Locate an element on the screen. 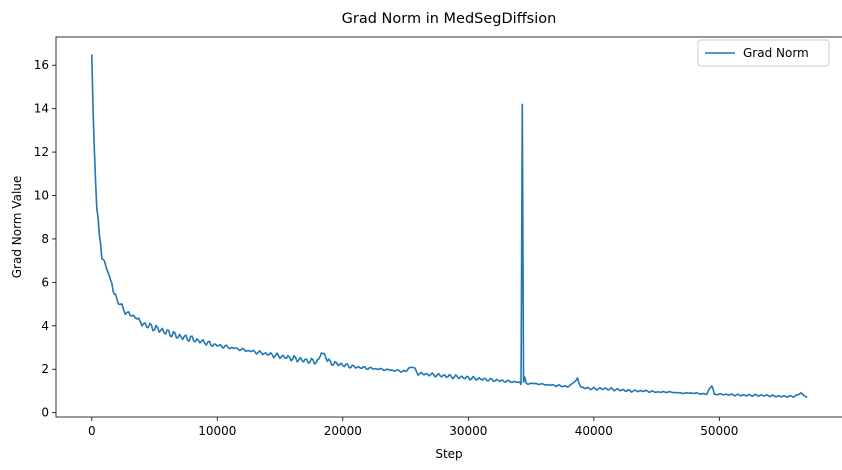  y-tick-label: 14 is located at coordinates (41, 109).